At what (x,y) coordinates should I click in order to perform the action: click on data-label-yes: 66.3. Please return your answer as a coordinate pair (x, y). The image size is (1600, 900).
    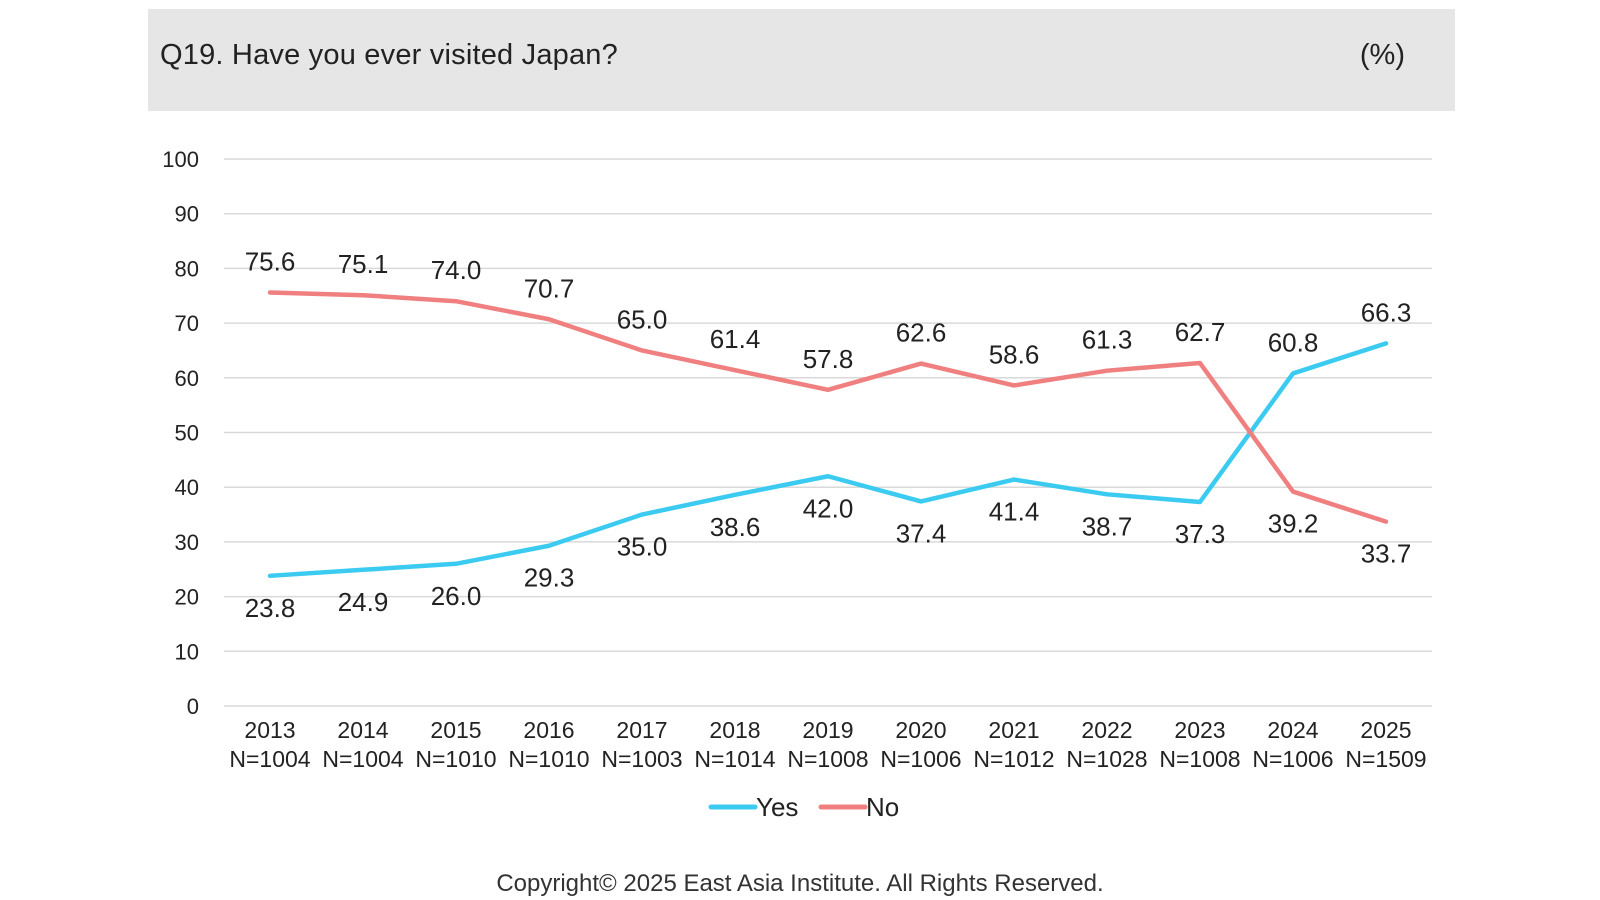
    Looking at the image, I should click on (1386, 312).